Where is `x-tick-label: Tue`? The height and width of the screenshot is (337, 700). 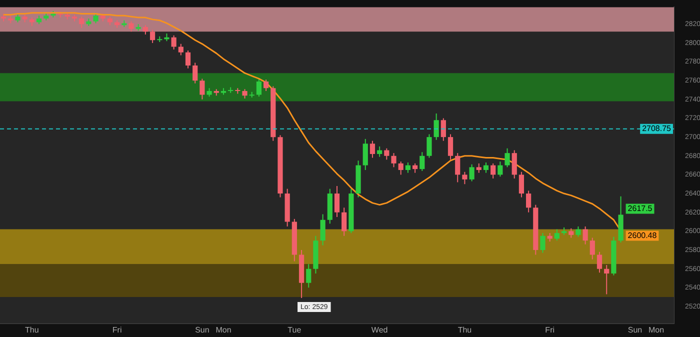
x-tick-label: Tue is located at coordinates (295, 329).